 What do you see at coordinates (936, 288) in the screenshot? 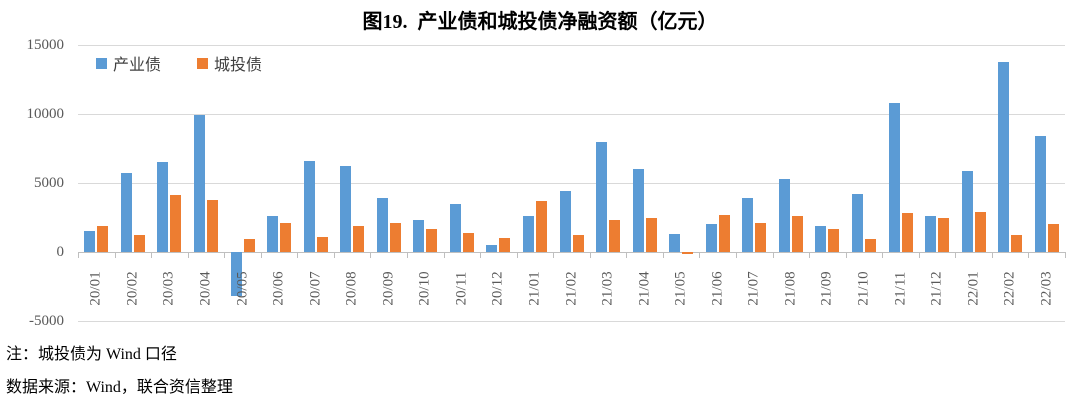
I see `x-axis-label-21-12: 21/12` at bounding box center [936, 288].